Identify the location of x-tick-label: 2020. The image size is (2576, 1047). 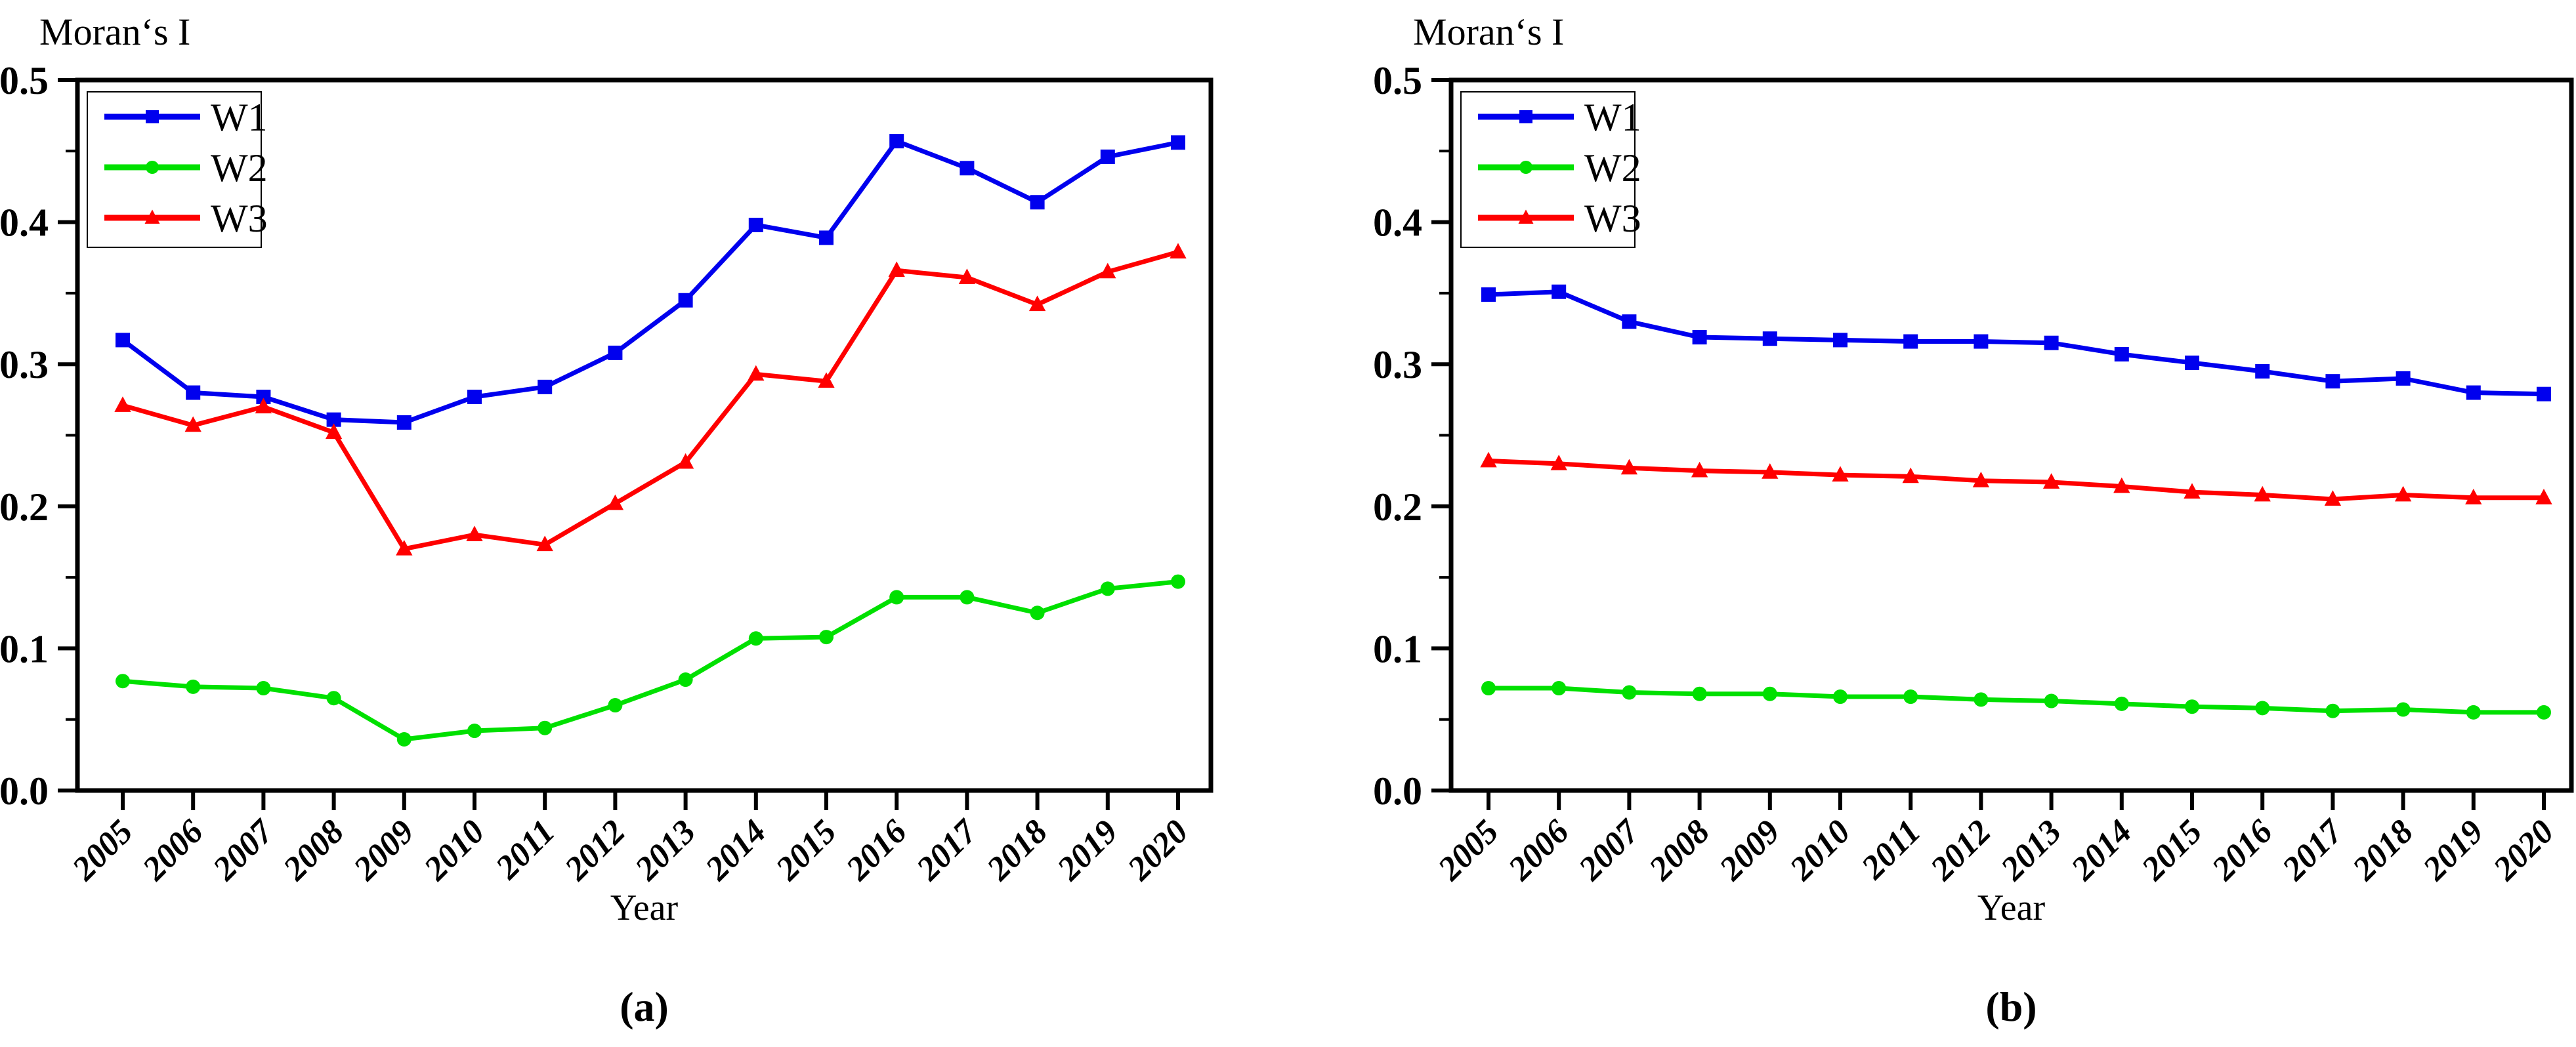
(1158, 850).